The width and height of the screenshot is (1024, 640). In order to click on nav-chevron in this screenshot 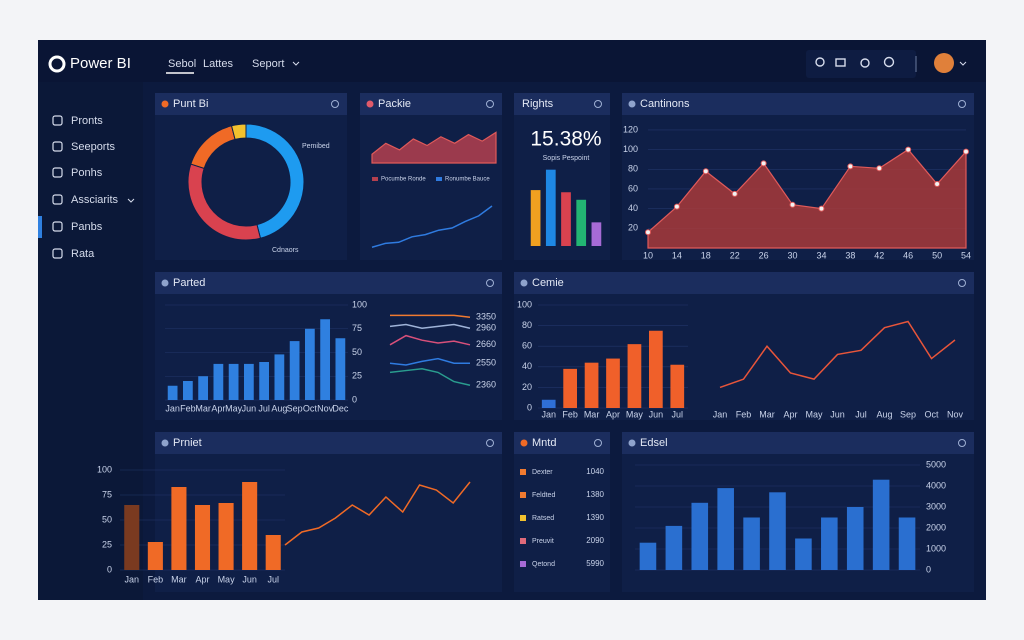, I will do `click(131, 200)`.